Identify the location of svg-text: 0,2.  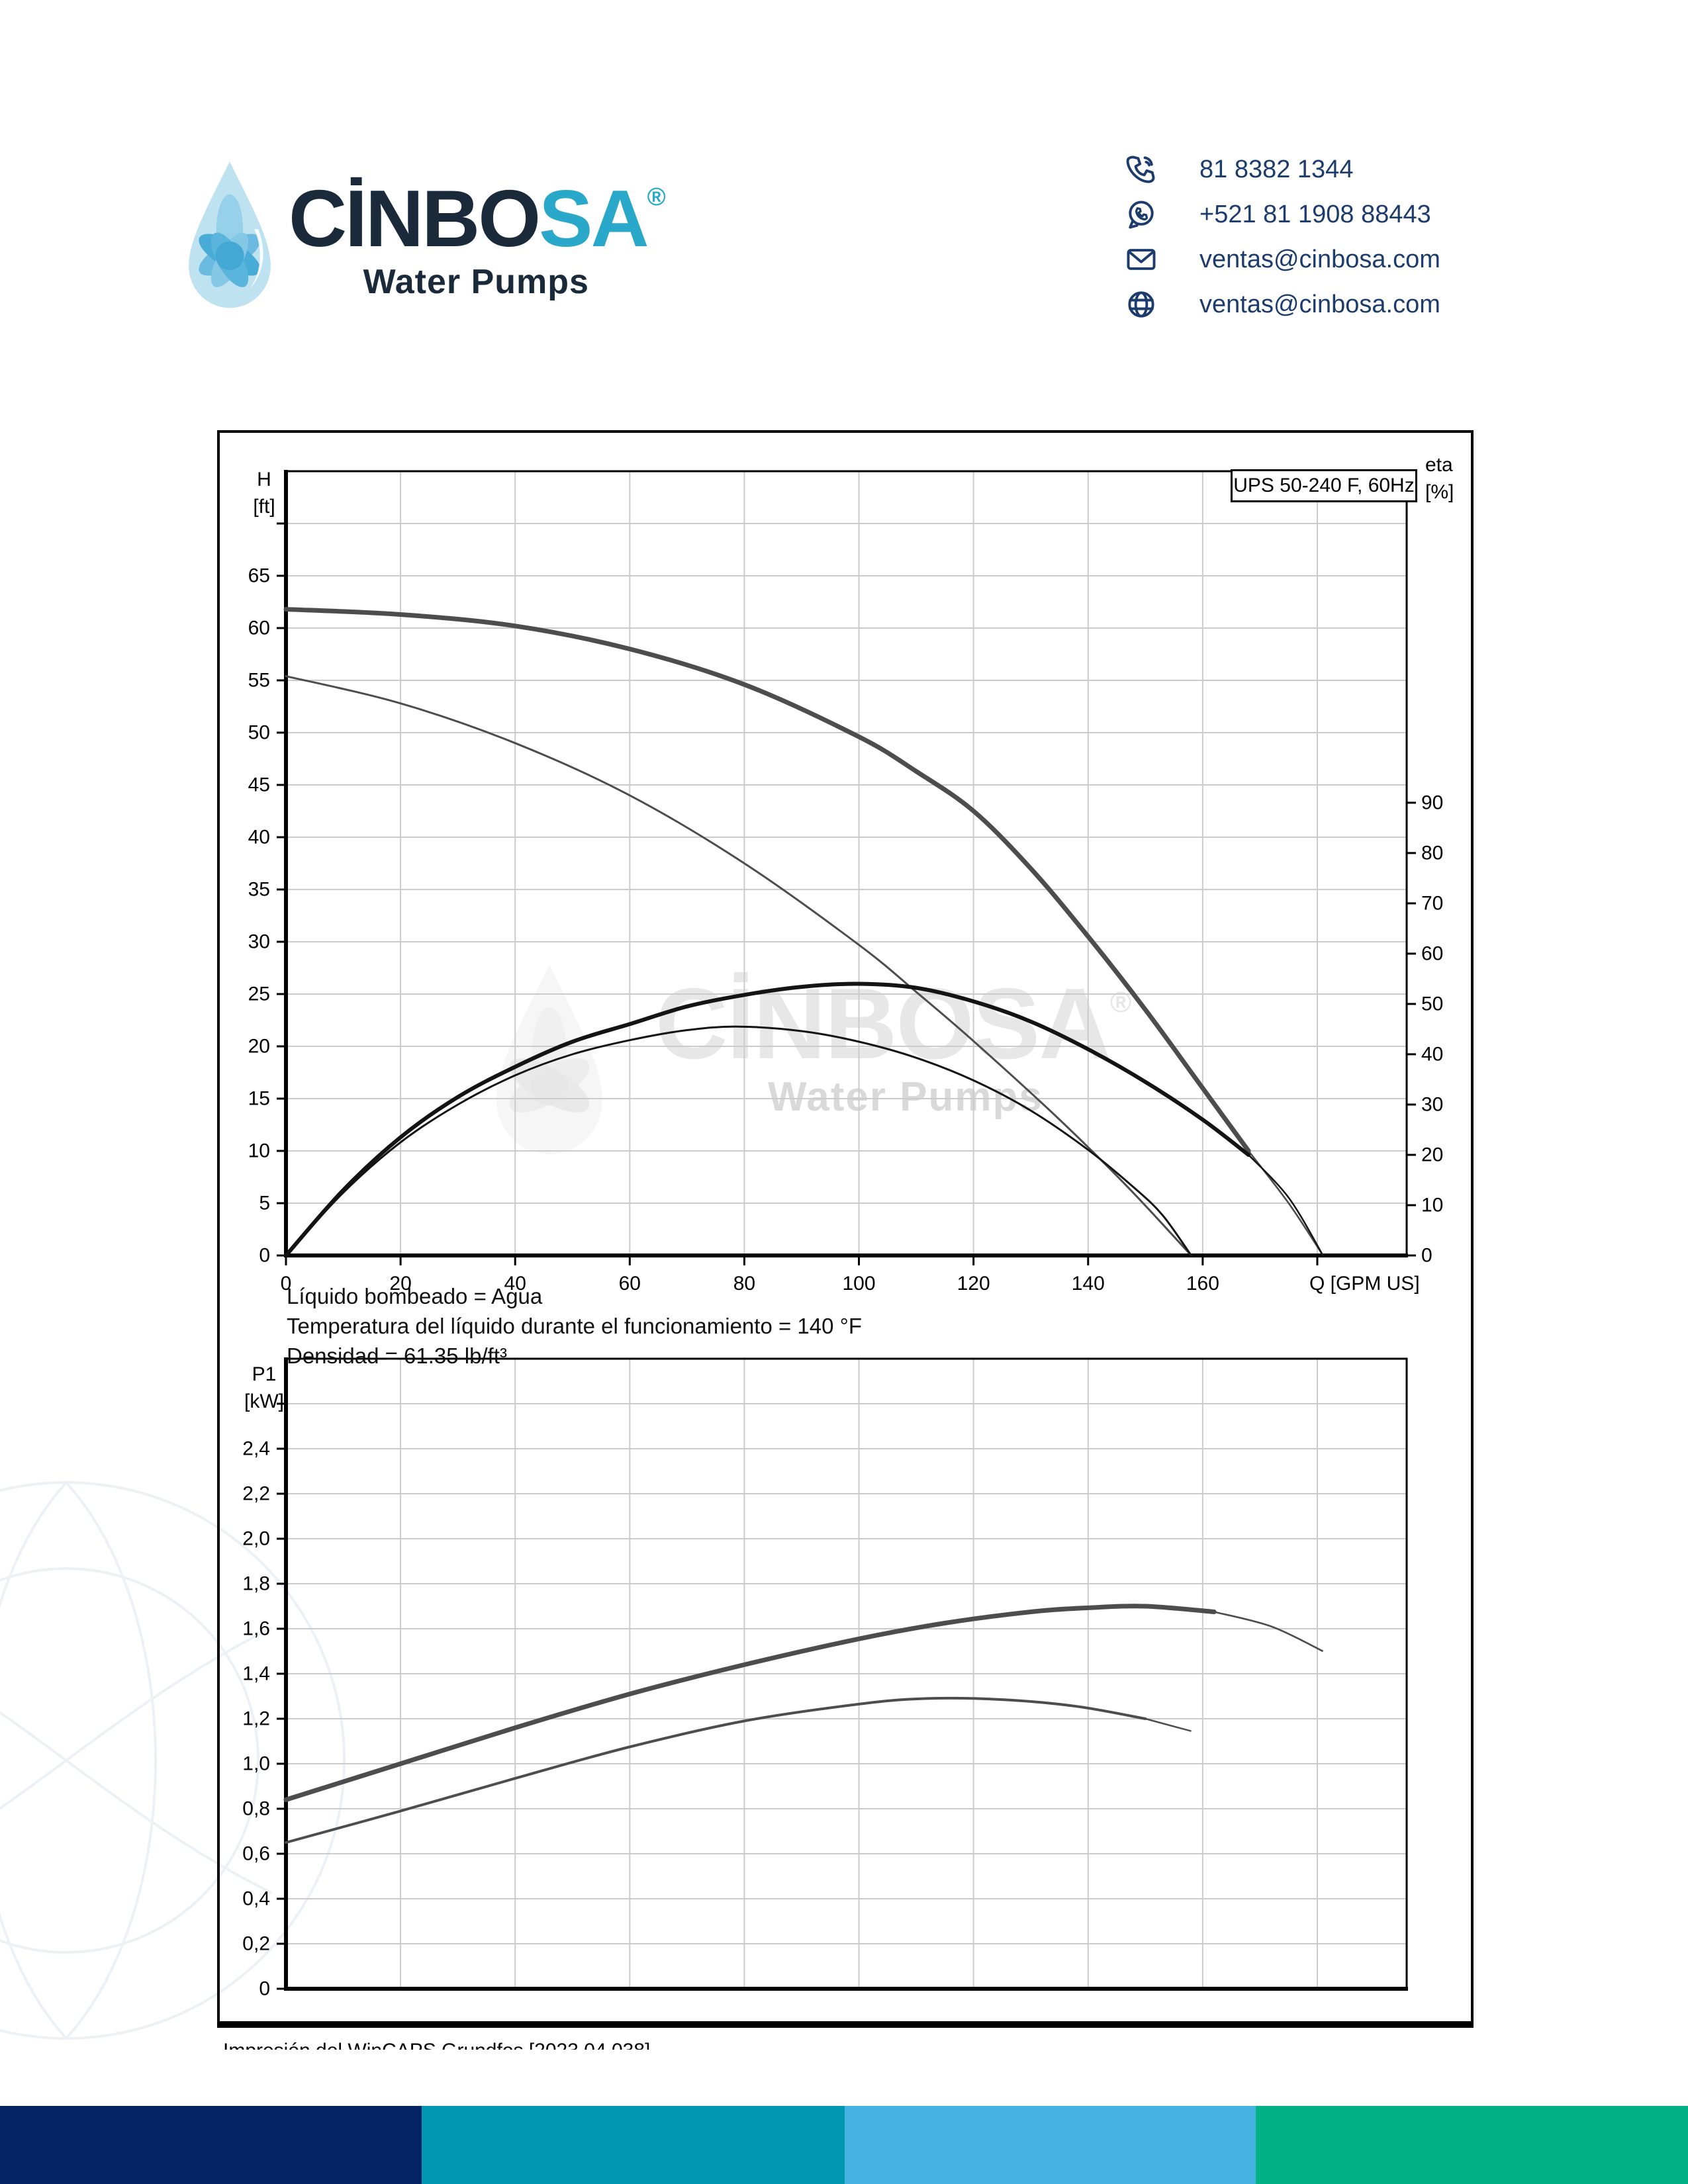
(256, 1944).